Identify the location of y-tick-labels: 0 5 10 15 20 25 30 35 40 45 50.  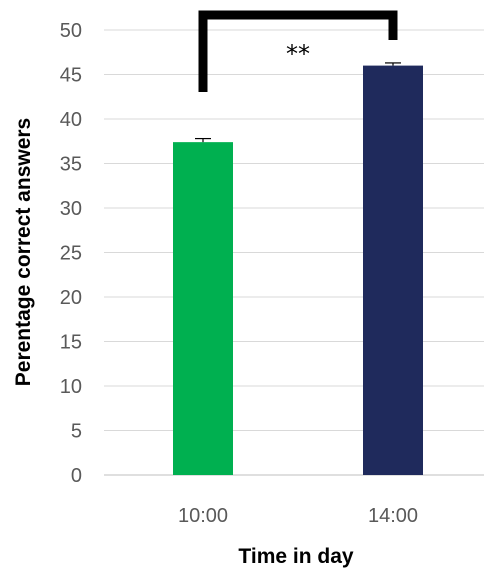
(71, 253).